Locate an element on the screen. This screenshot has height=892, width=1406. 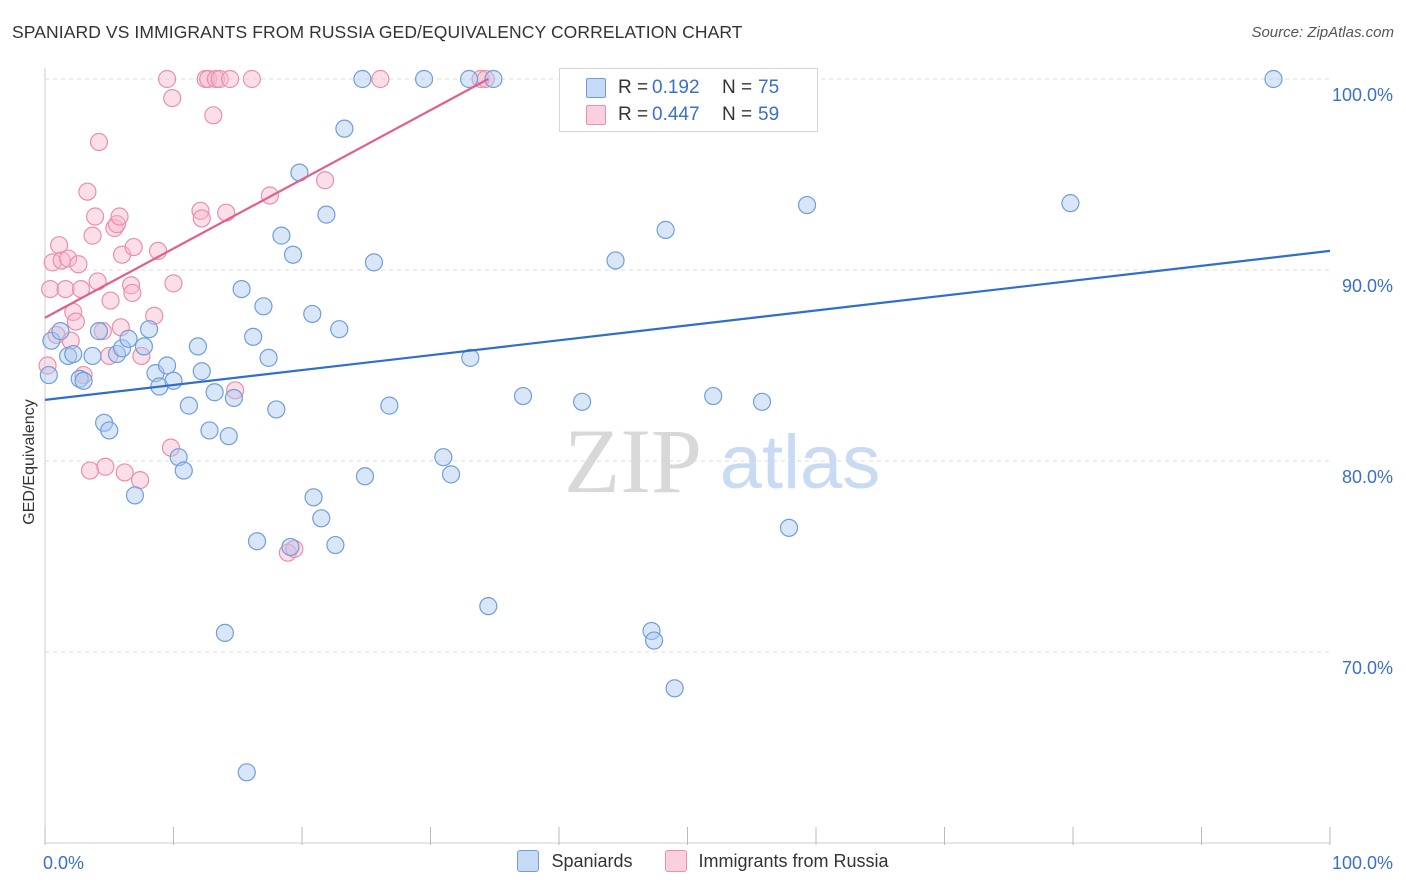
legend-swatch-spaniards is located at coordinates (528, 861).